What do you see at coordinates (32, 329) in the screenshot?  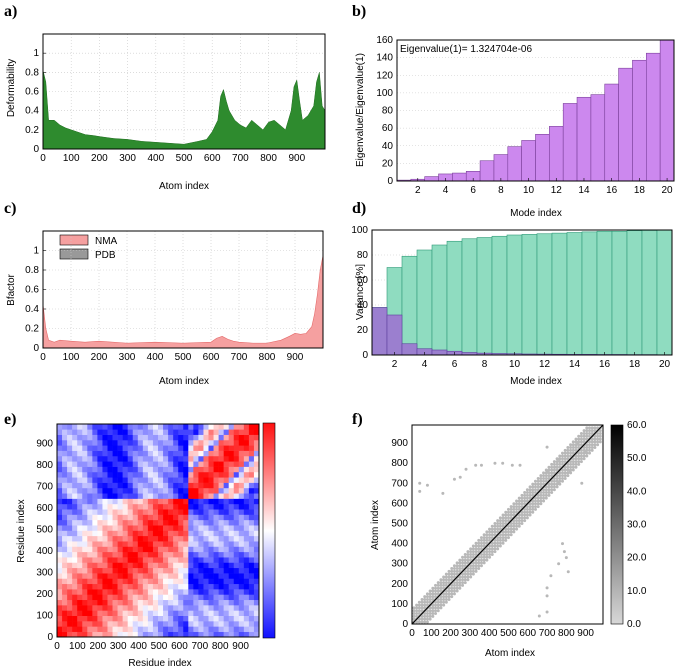 I see `y-tick-label: 0.2` at bounding box center [32, 329].